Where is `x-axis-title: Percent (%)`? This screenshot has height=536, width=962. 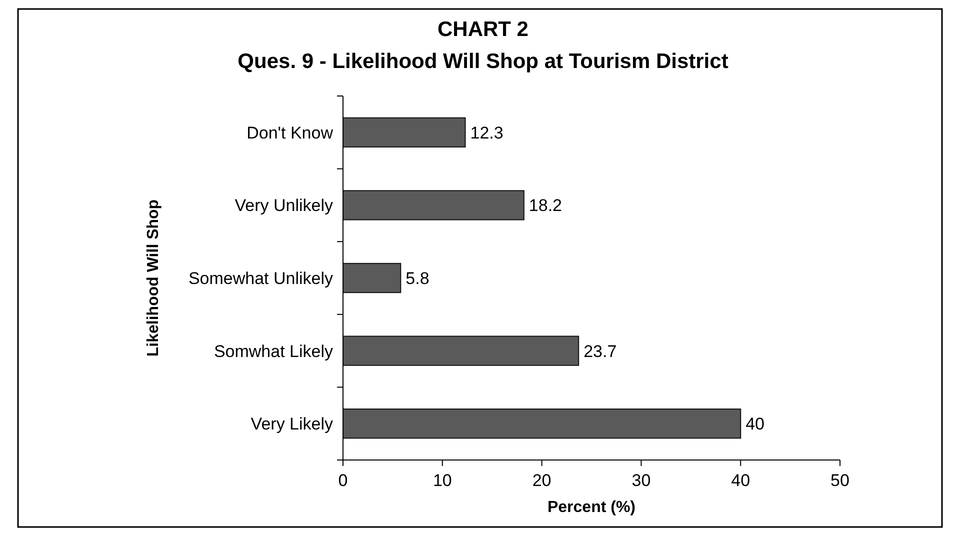
x-axis-title: Percent (%) is located at coordinates (591, 507).